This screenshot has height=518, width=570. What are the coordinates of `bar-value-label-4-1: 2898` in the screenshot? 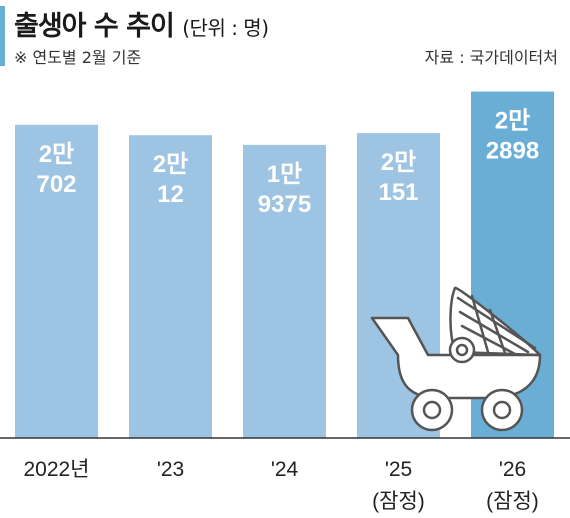 It's located at (512, 151).